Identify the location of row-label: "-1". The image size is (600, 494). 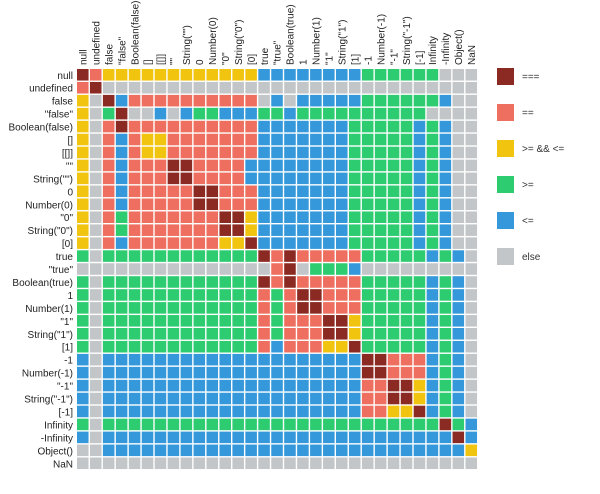
(65, 387).